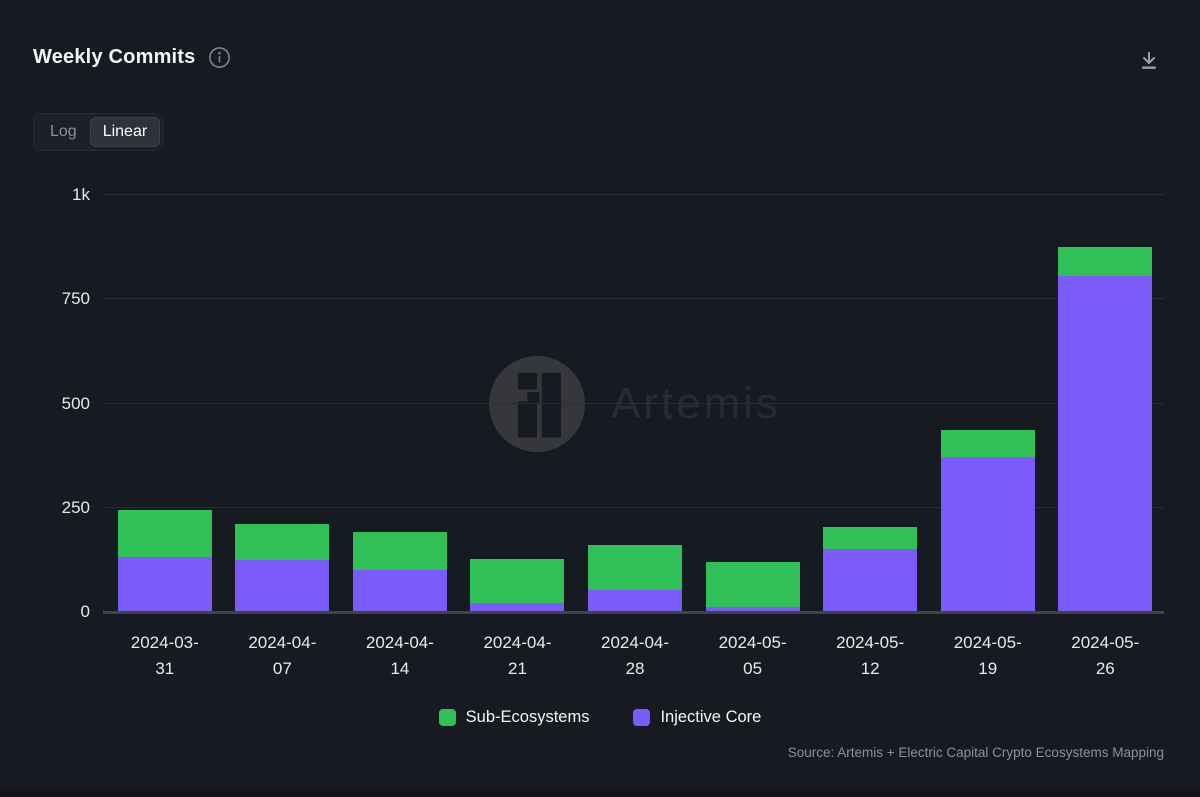  What do you see at coordinates (125, 132) in the screenshot?
I see `toggle-option-linear: Linear` at bounding box center [125, 132].